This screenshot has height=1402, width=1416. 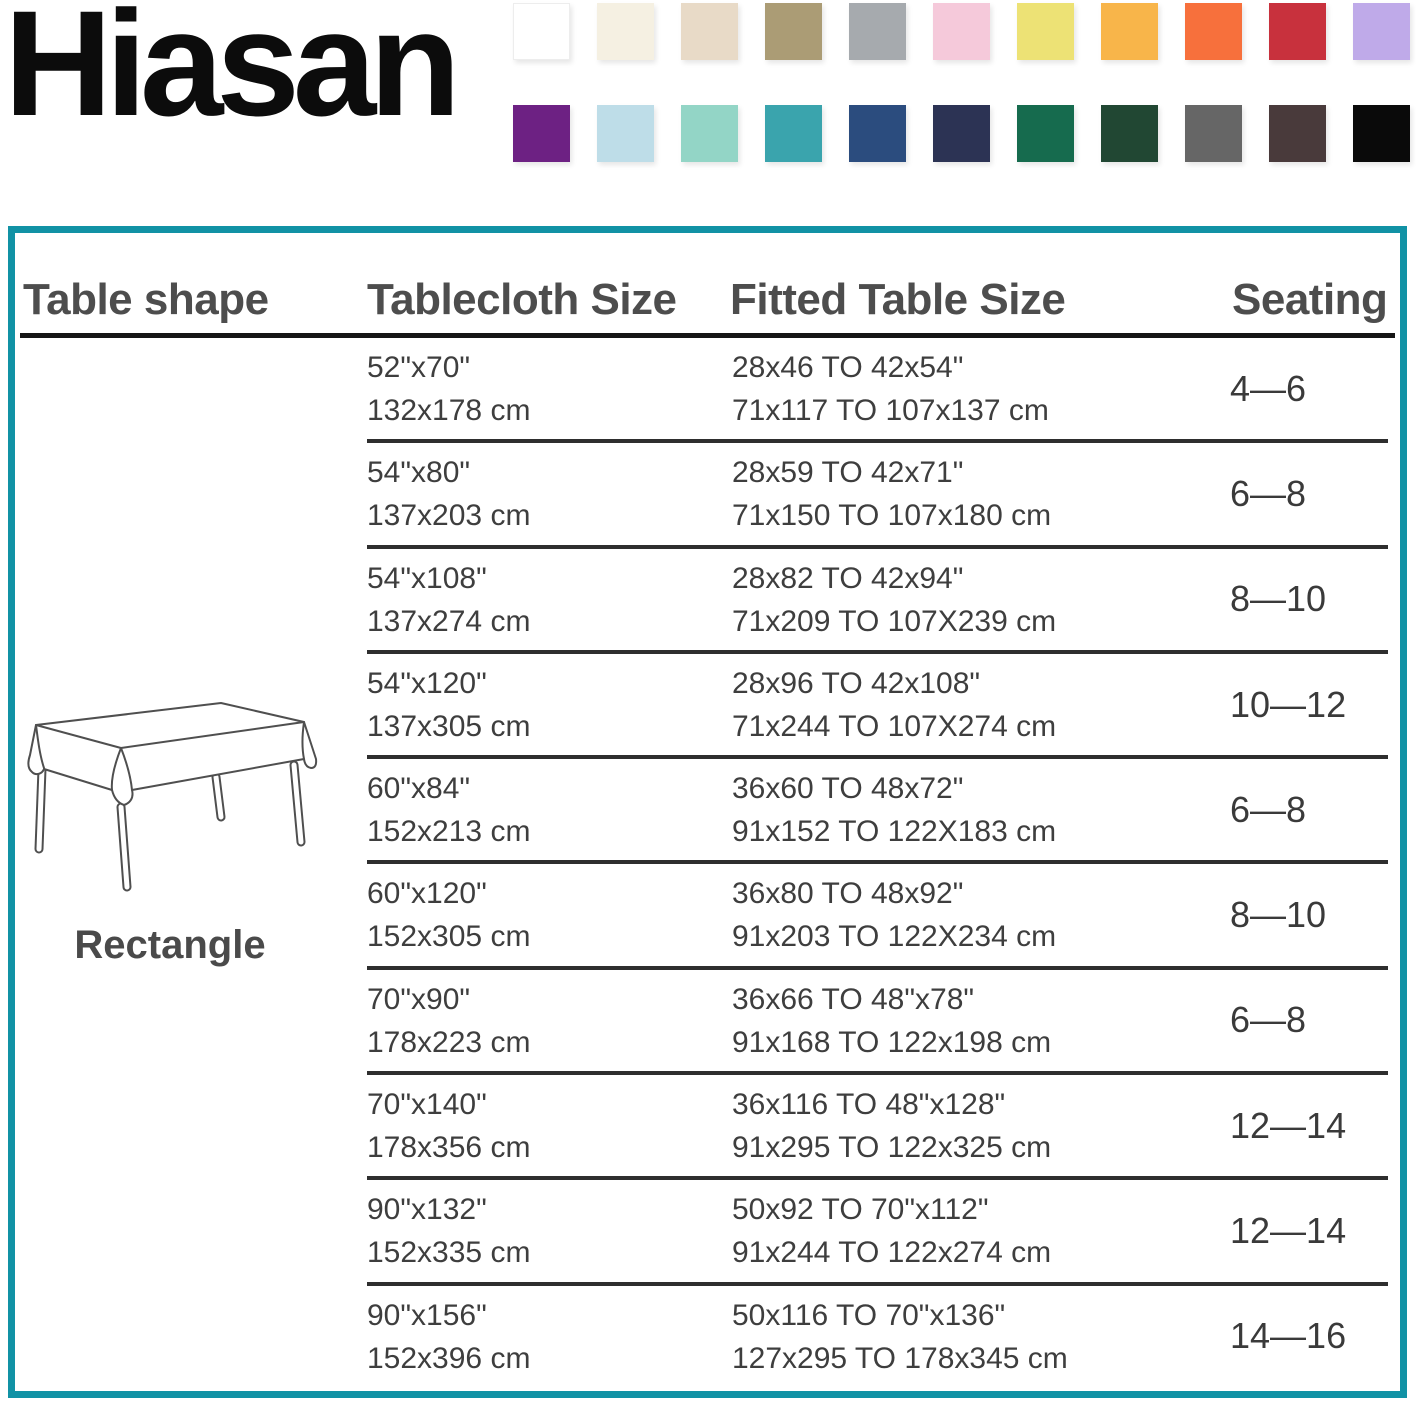 I want to click on color-swatch-grey, so click(x=877, y=31).